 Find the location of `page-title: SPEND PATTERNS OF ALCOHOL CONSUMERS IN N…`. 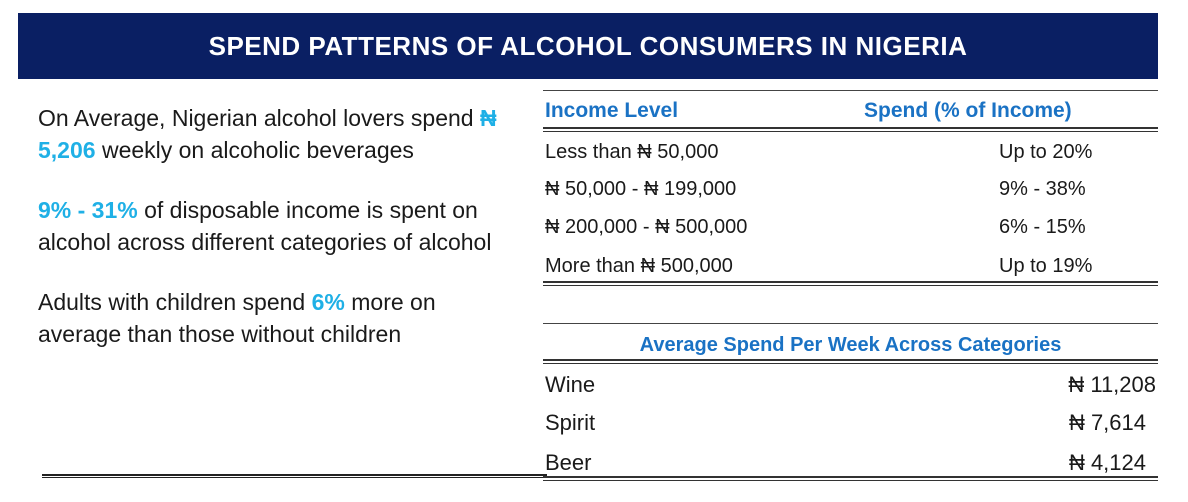

page-title: SPEND PATTERNS OF ALCOHOL CONSUMERS IN N… is located at coordinates (588, 45).